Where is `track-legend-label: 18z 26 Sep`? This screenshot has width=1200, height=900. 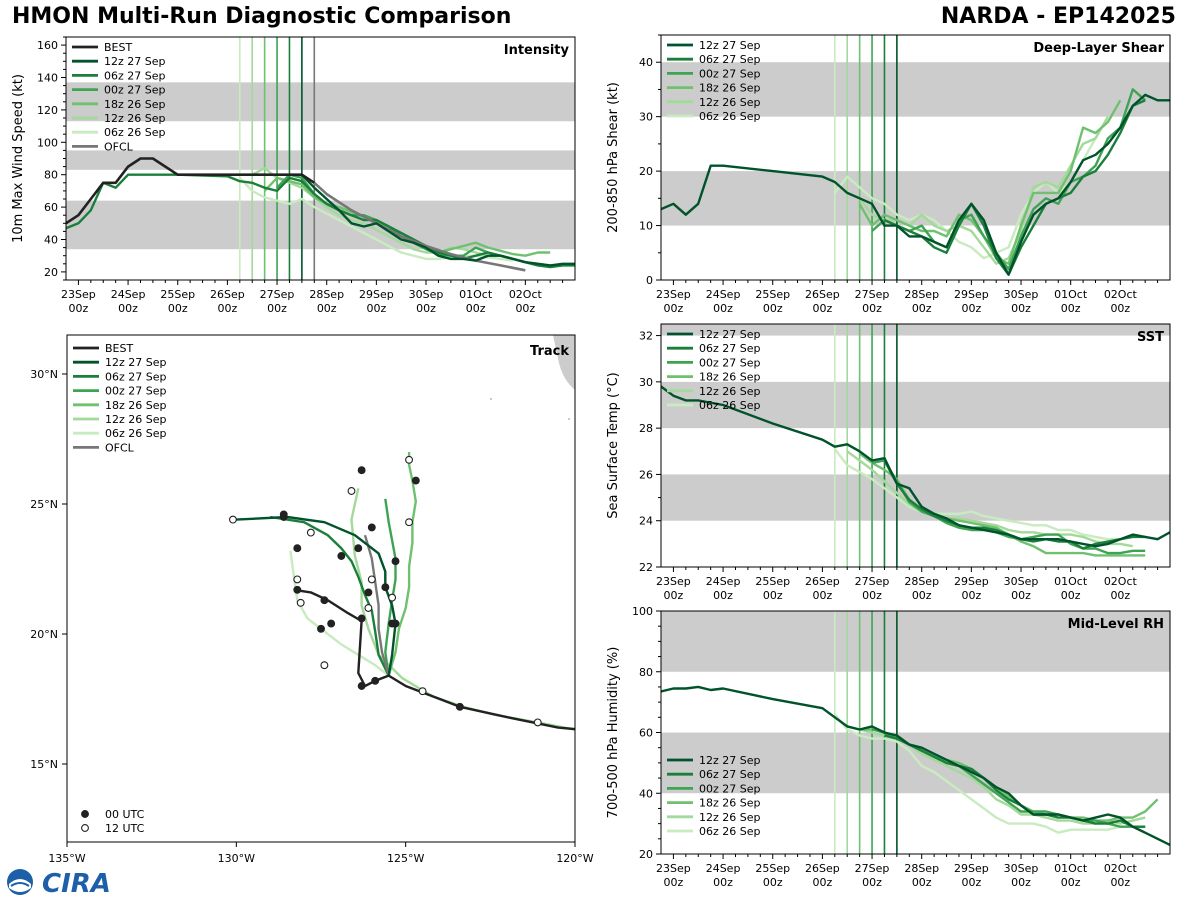 track-legend-label: 18z 26 Sep is located at coordinates (136, 405).